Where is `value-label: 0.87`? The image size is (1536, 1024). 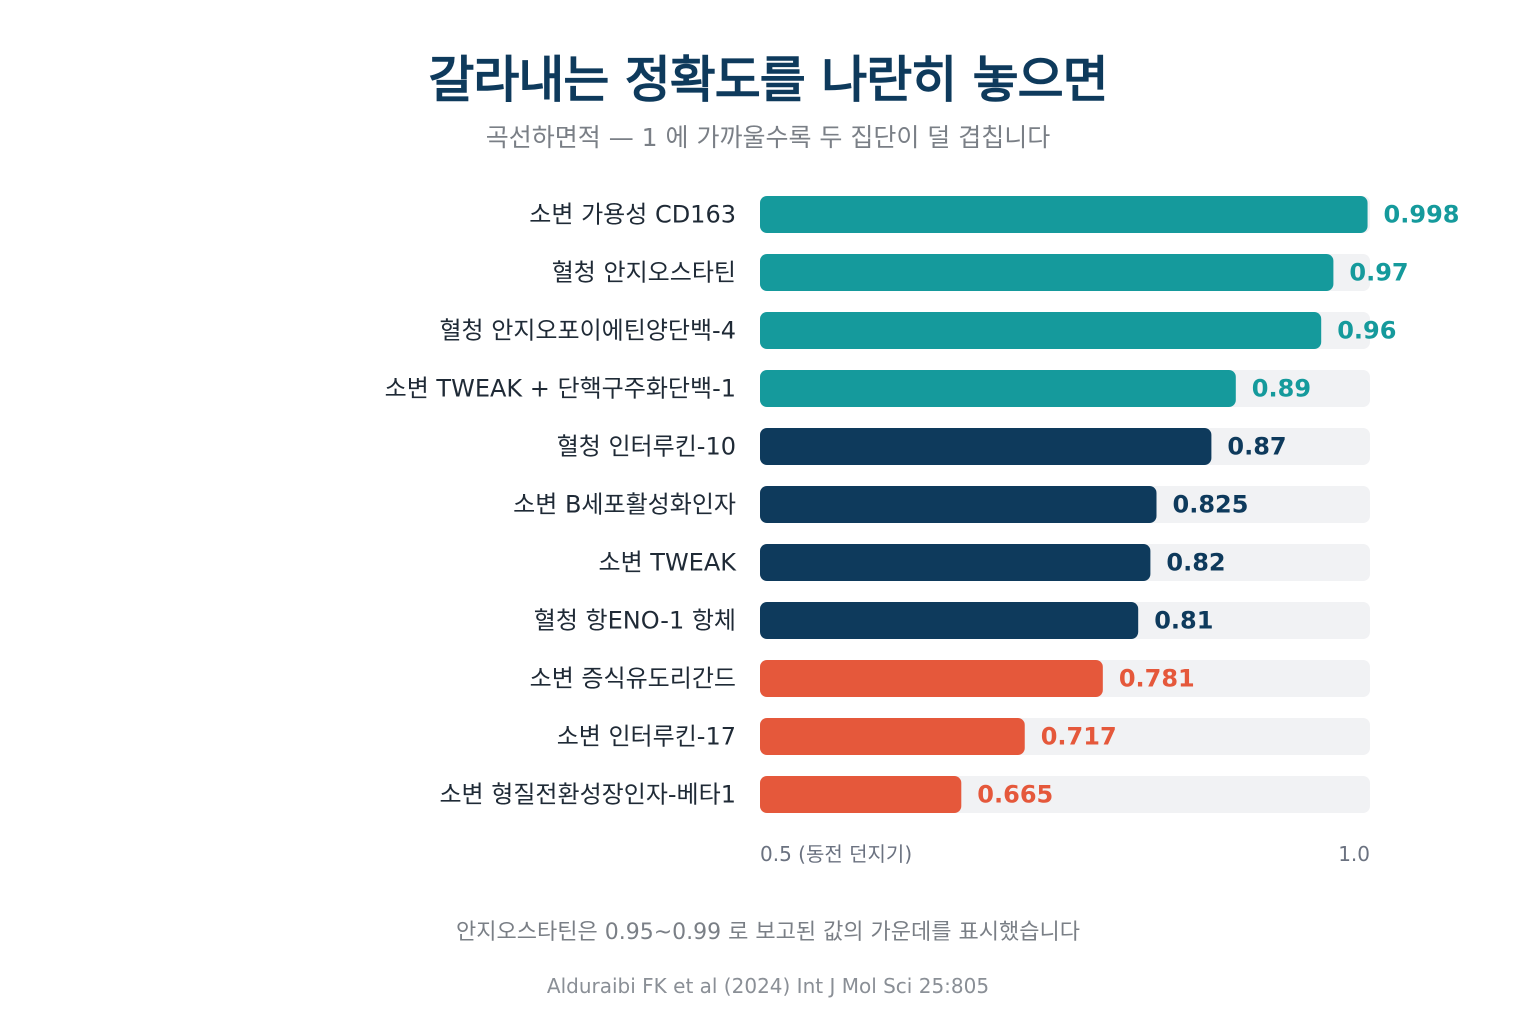
value-label: 0.87 is located at coordinates (1256, 447).